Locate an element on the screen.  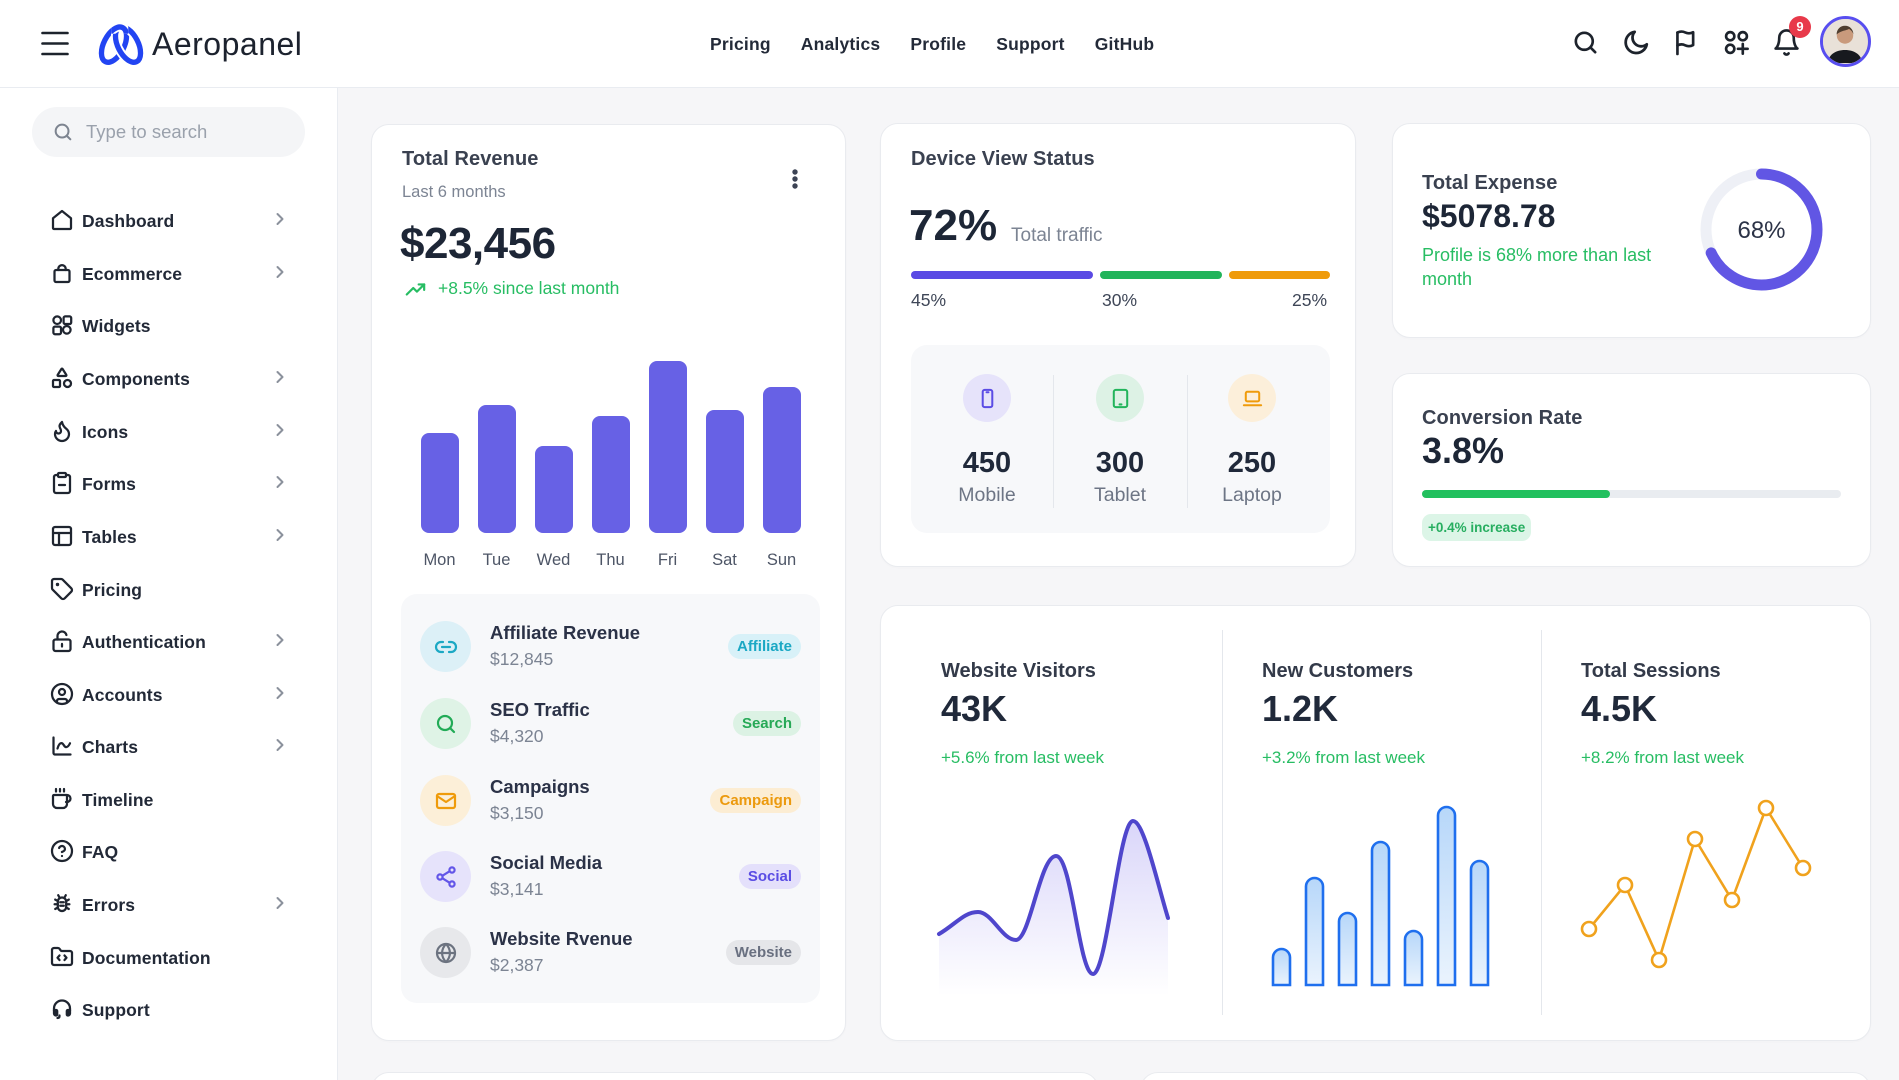
svg-text: 68% is located at coordinates (1761, 230).